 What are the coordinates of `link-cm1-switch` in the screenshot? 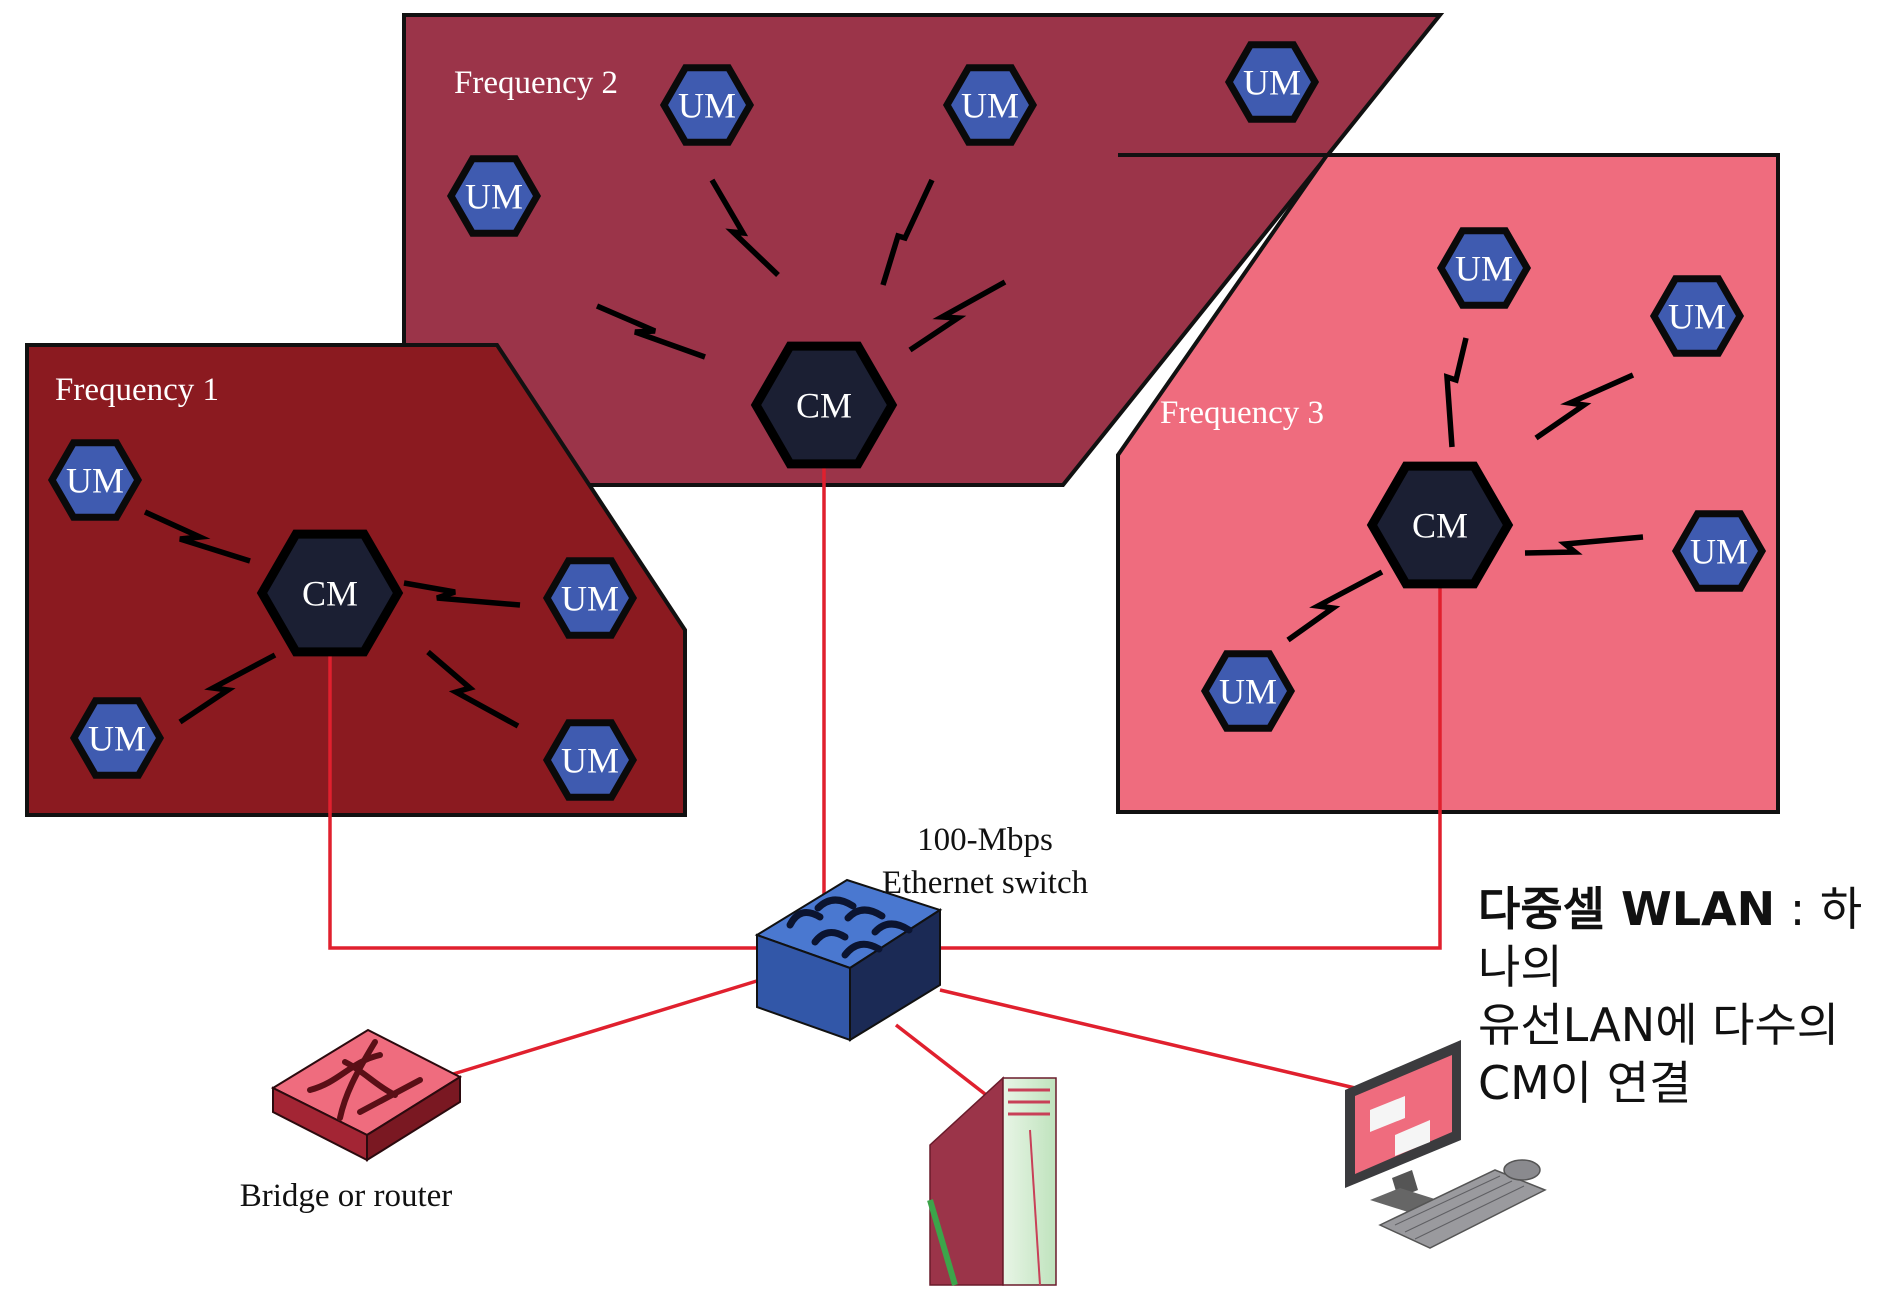 It's located at (544, 800).